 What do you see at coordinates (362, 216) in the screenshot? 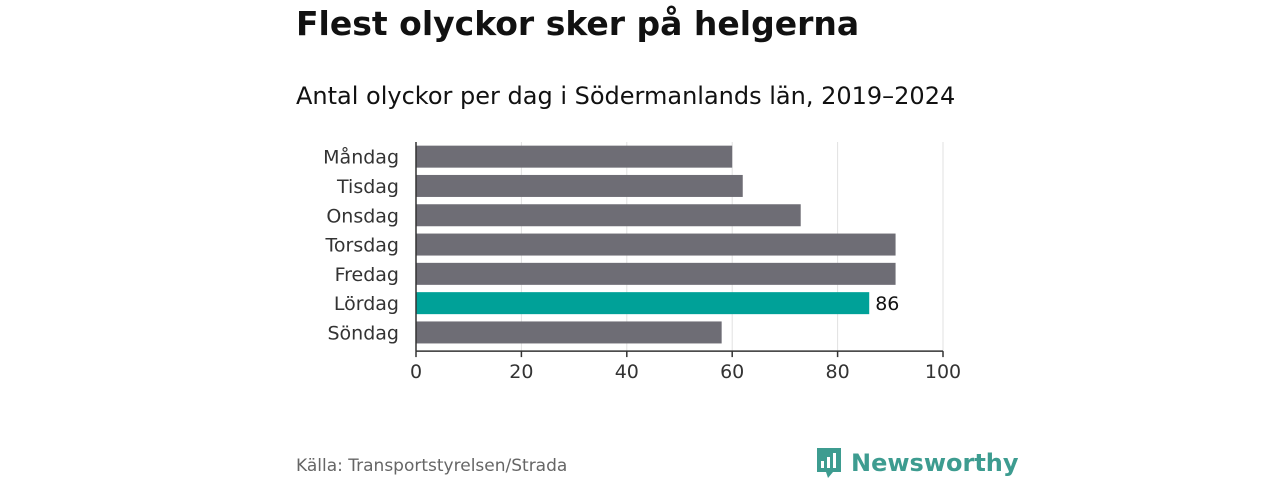
I see `category-label: Onsdag` at bounding box center [362, 216].